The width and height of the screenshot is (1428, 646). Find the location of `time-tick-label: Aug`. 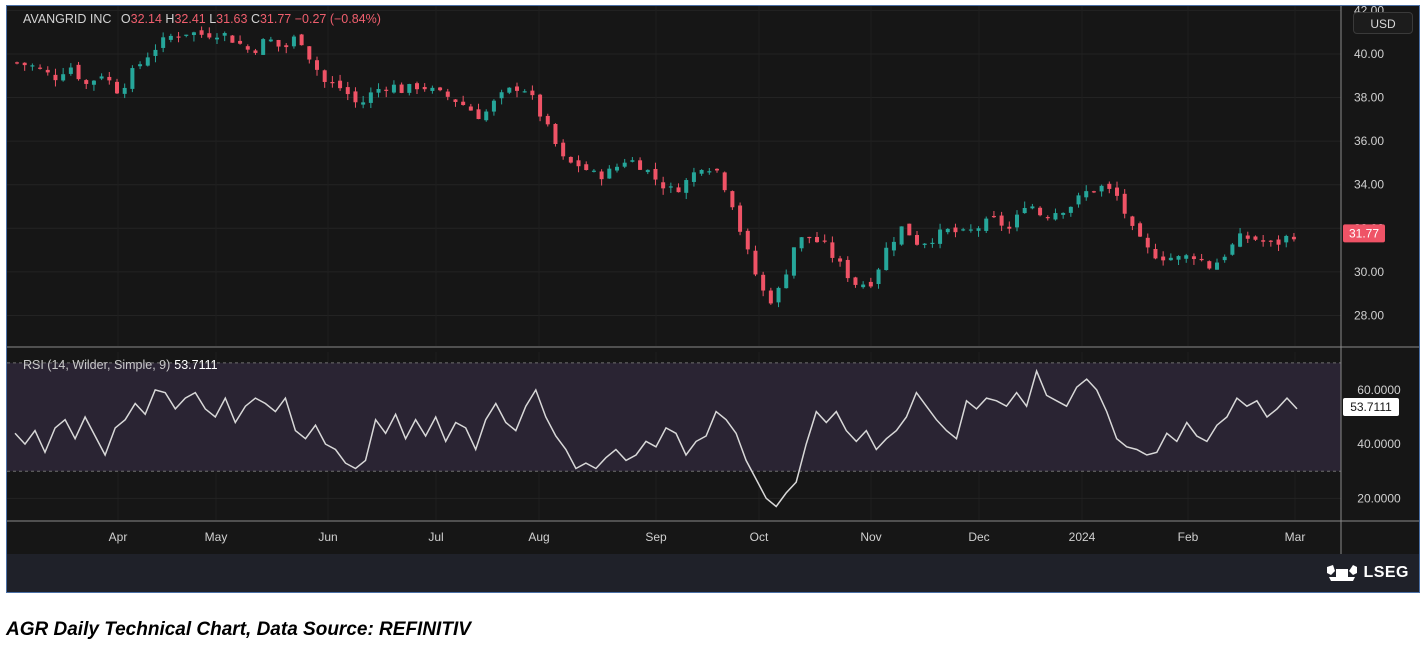

time-tick-label: Aug is located at coordinates (538, 537).